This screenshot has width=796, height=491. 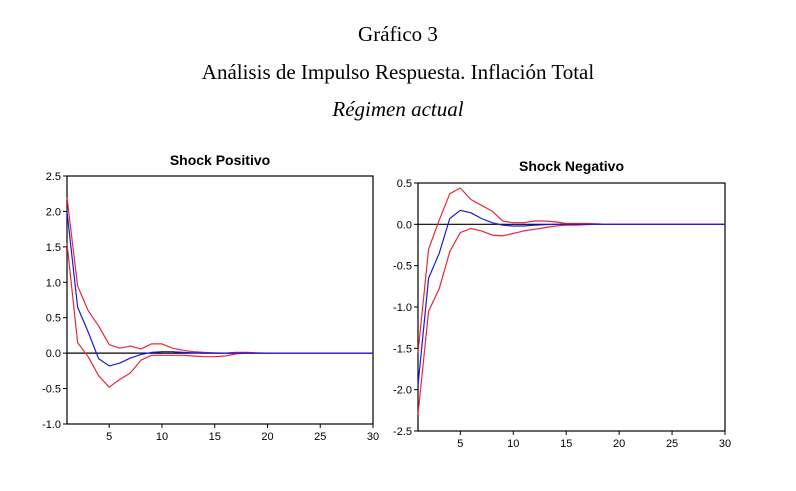 What do you see at coordinates (398, 109) in the screenshot?
I see `figure-caption: Régimen actual` at bounding box center [398, 109].